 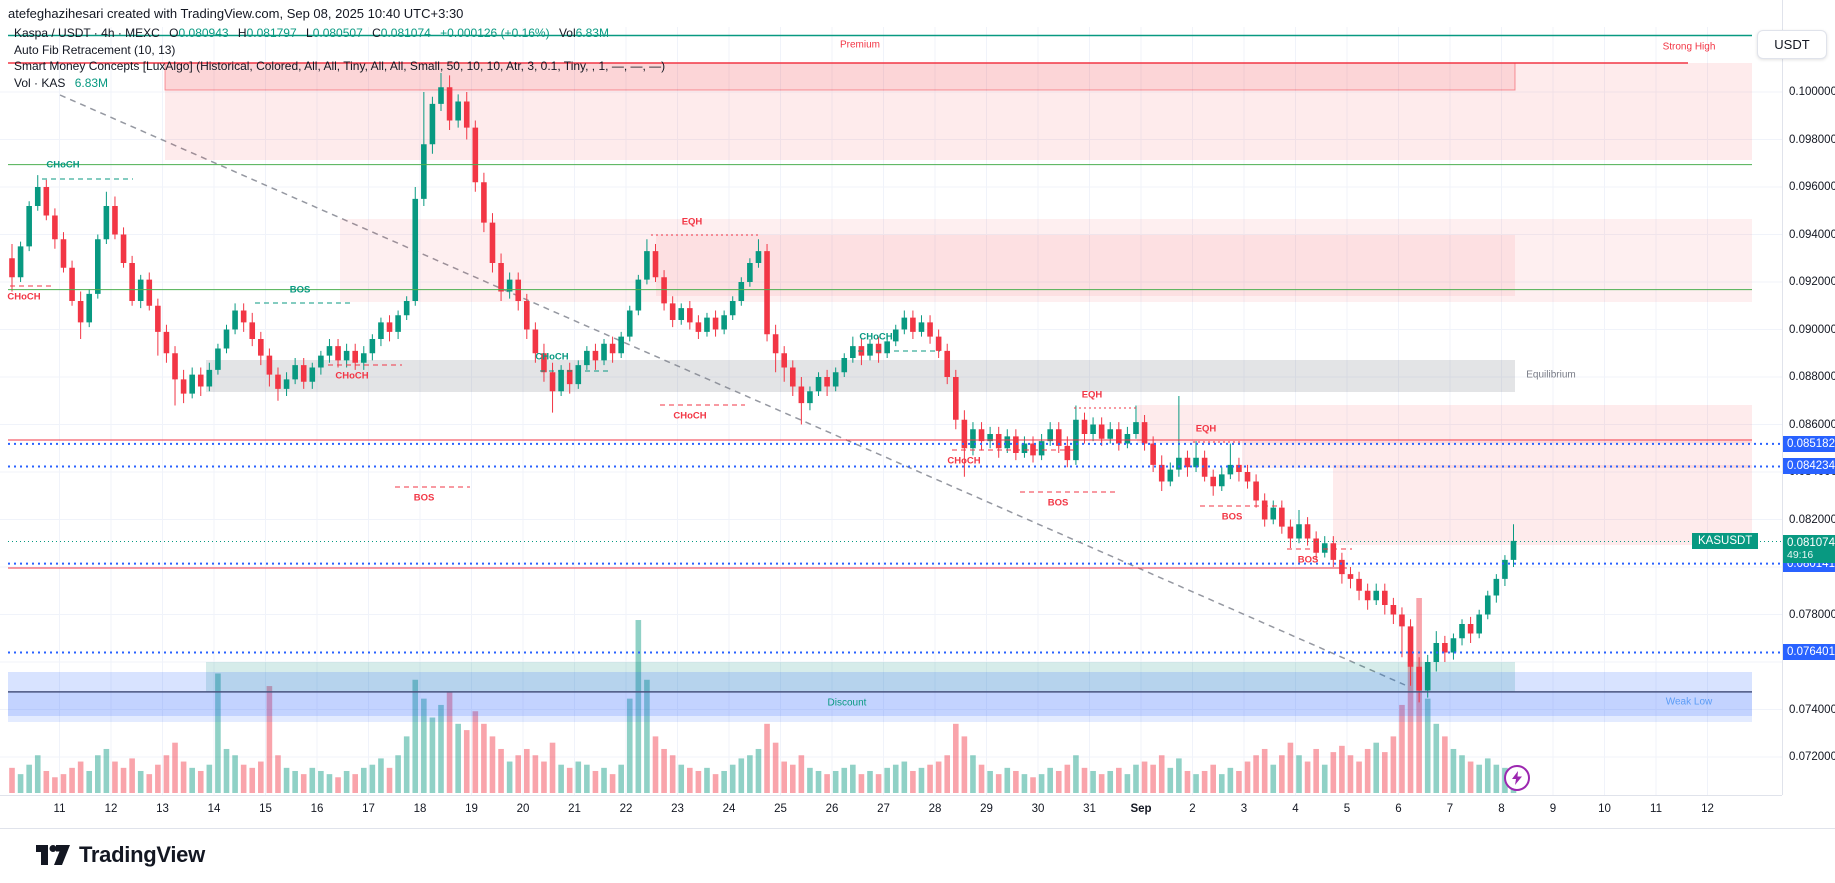 I want to click on symbol-title: Kaspa / USDT · 4h · MEXC, so click(x=87, y=33).